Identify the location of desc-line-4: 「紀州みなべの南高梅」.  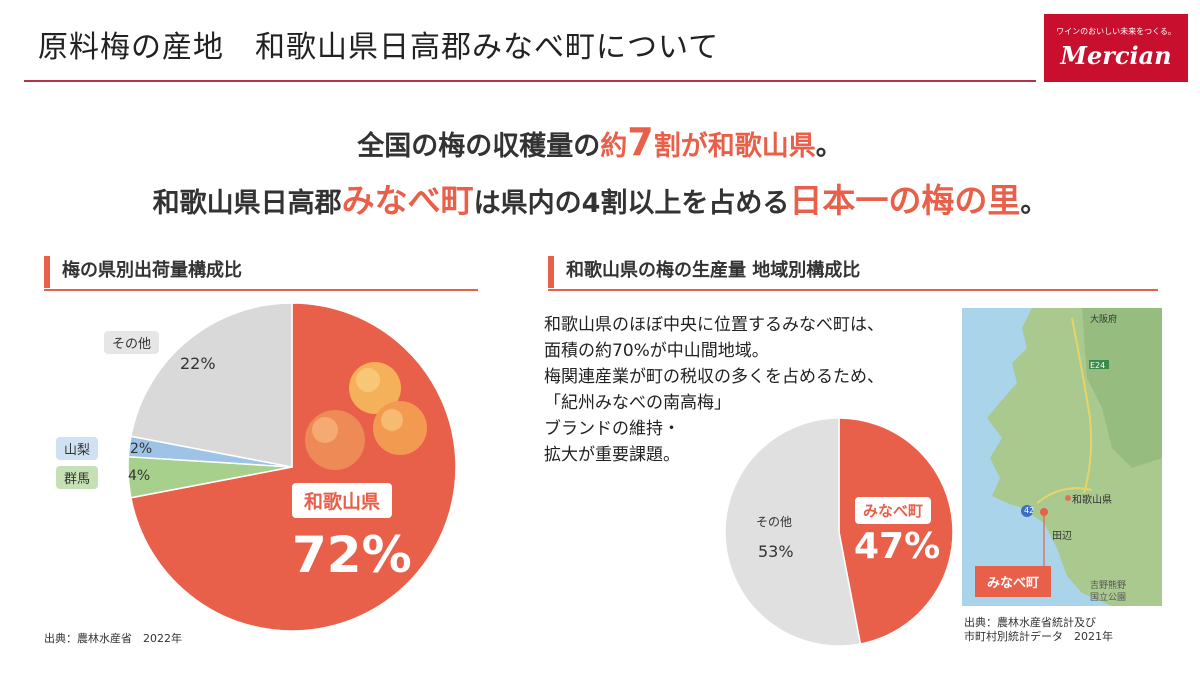
(637, 403).